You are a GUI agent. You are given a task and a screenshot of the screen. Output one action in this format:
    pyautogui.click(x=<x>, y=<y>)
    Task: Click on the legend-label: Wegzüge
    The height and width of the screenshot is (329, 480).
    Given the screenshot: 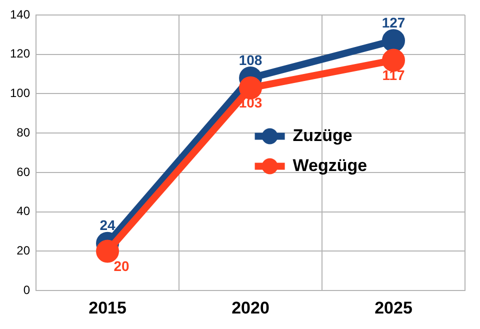 What is the action you would take?
    pyautogui.click(x=330, y=165)
    